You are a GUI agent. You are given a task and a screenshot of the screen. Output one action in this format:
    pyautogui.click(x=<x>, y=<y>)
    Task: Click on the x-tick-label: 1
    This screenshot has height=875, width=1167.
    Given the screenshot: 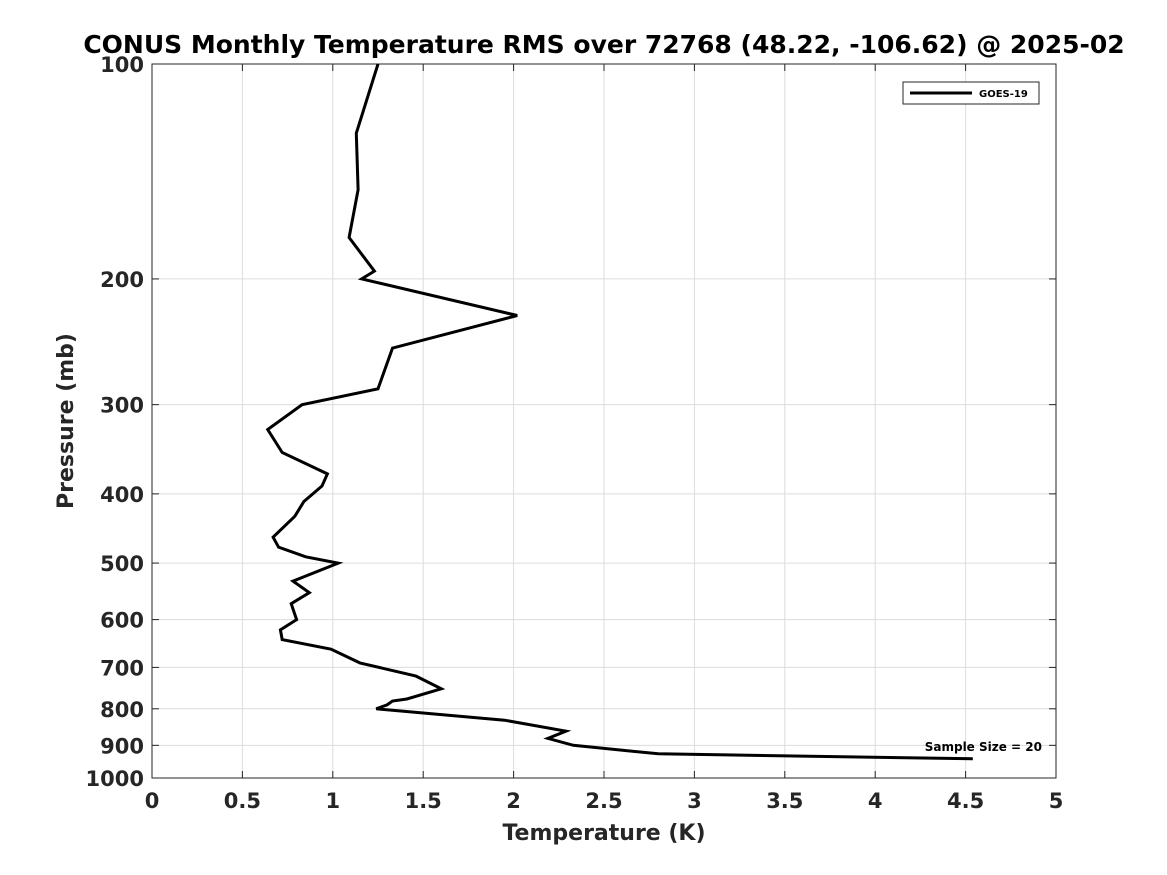 What is the action you would take?
    pyautogui.click(x=332, y=801)
    